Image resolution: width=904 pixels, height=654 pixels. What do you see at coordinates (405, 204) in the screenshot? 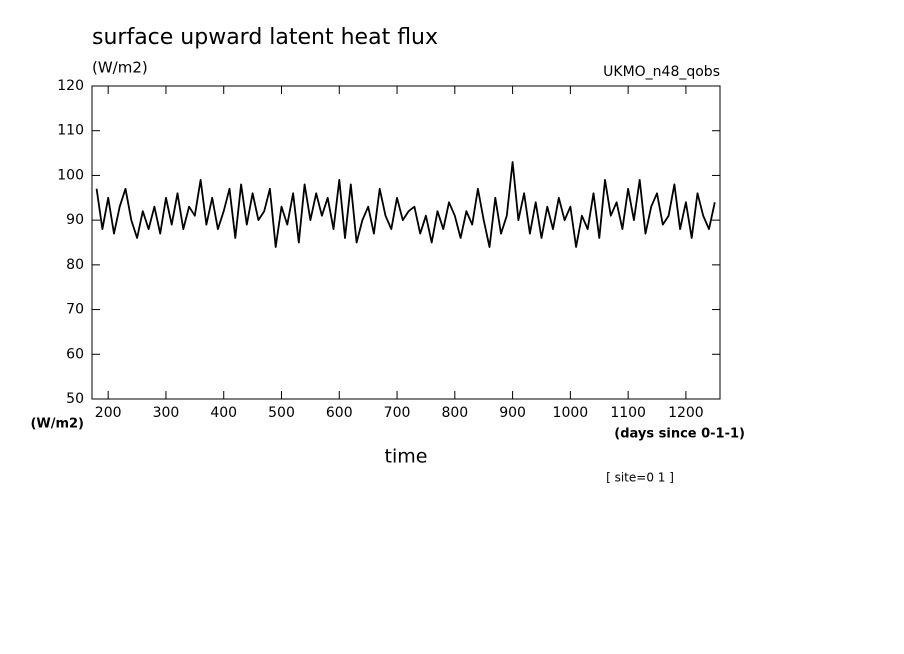
I see `data-line` at bounding box center [405, 204].